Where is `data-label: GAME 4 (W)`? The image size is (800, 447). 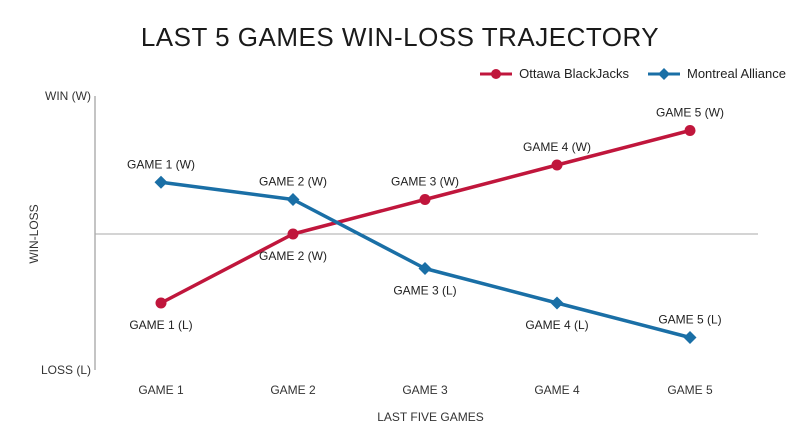
data-label: GAME 4 (W) is located at coordinates (557, 147).